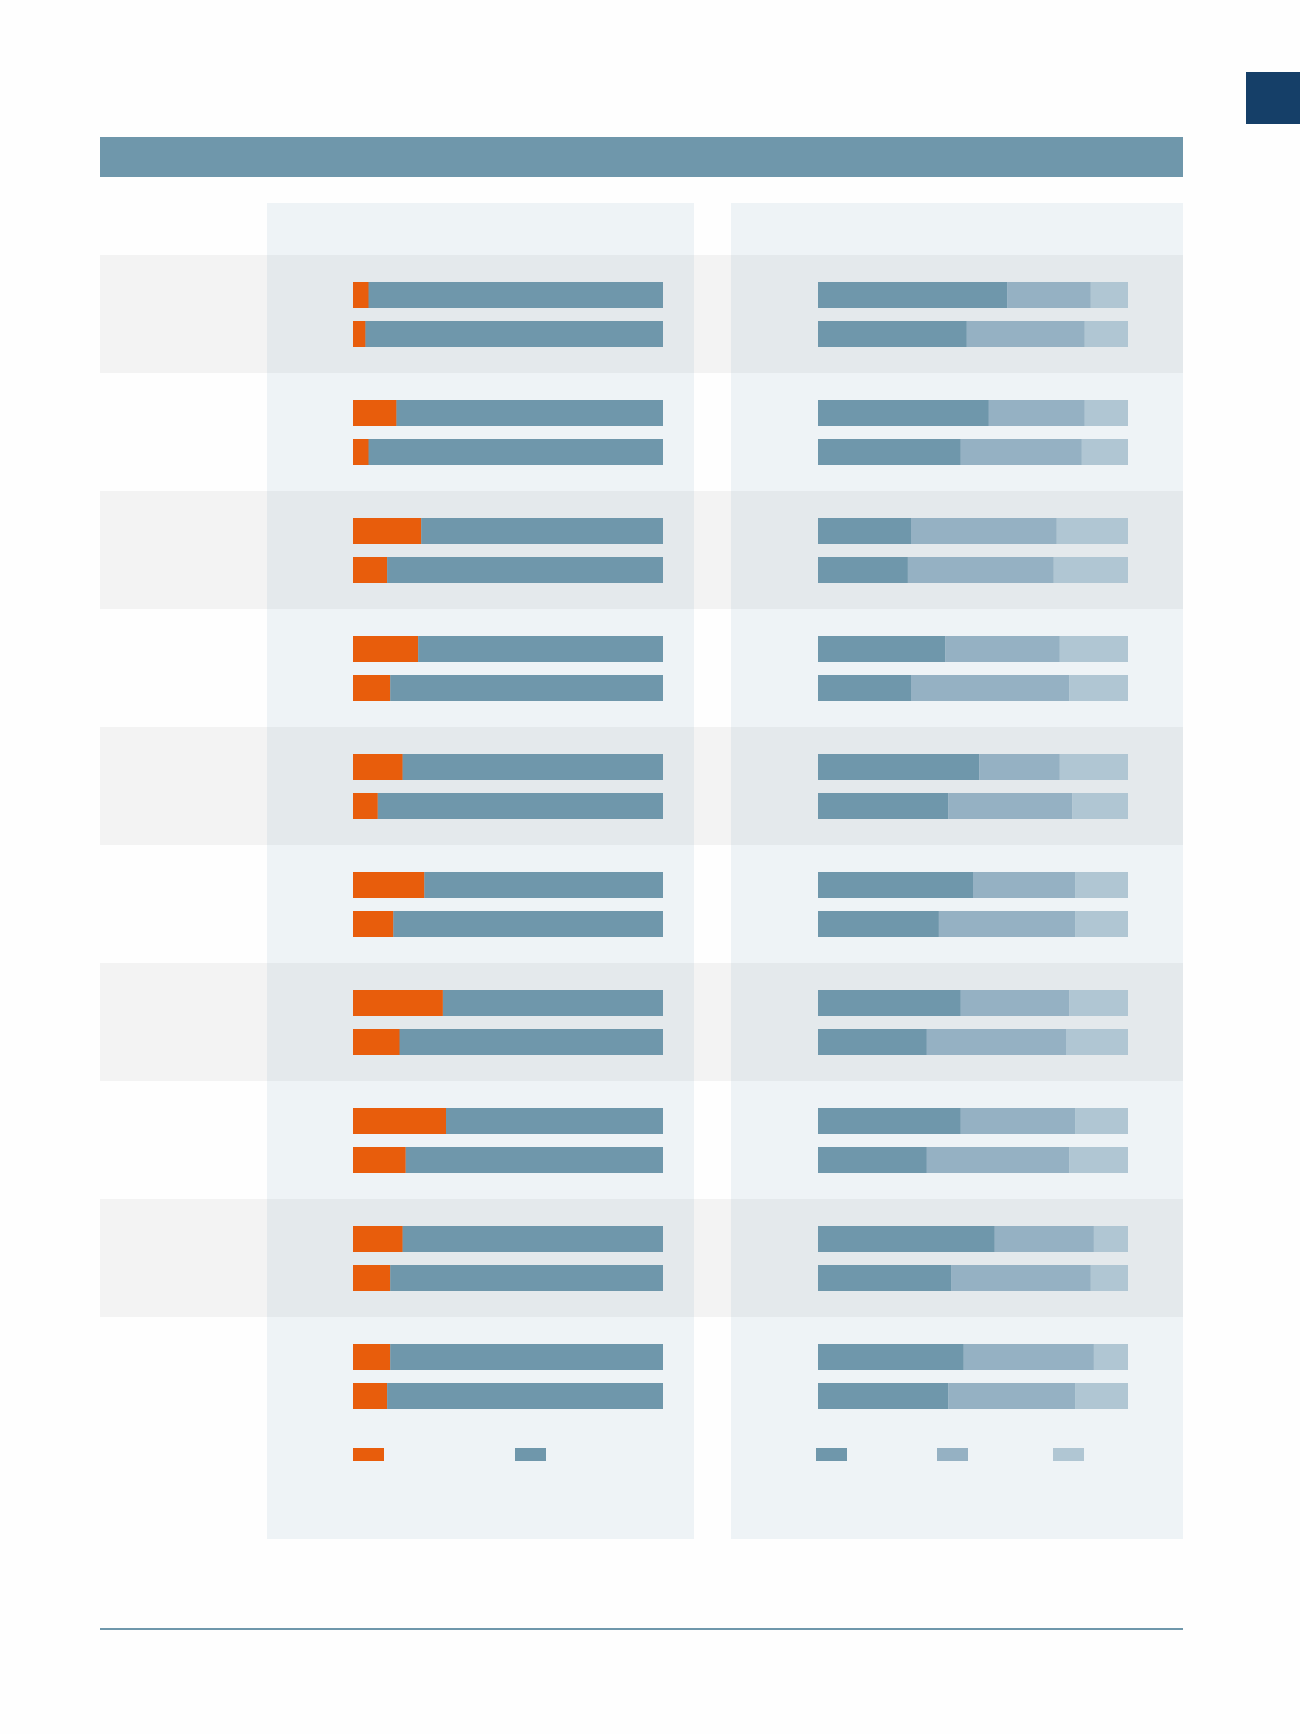 This screenshot has height=1734, width=1300. Describe the element at coordinates (641, 1629) in the screenshot. I see `bottom-rule` at that location.